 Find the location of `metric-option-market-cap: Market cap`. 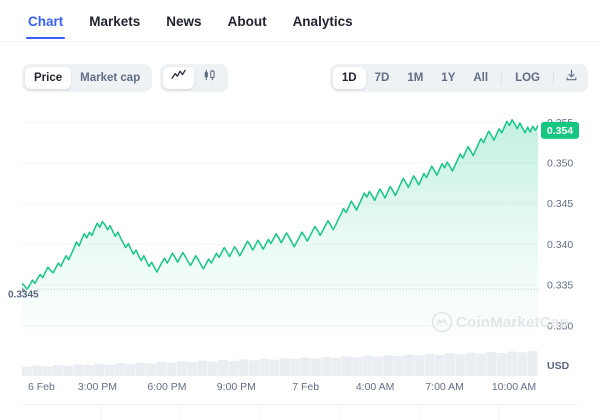

metric-option-market-cap: Market cap is located at coordinates (110, 78).